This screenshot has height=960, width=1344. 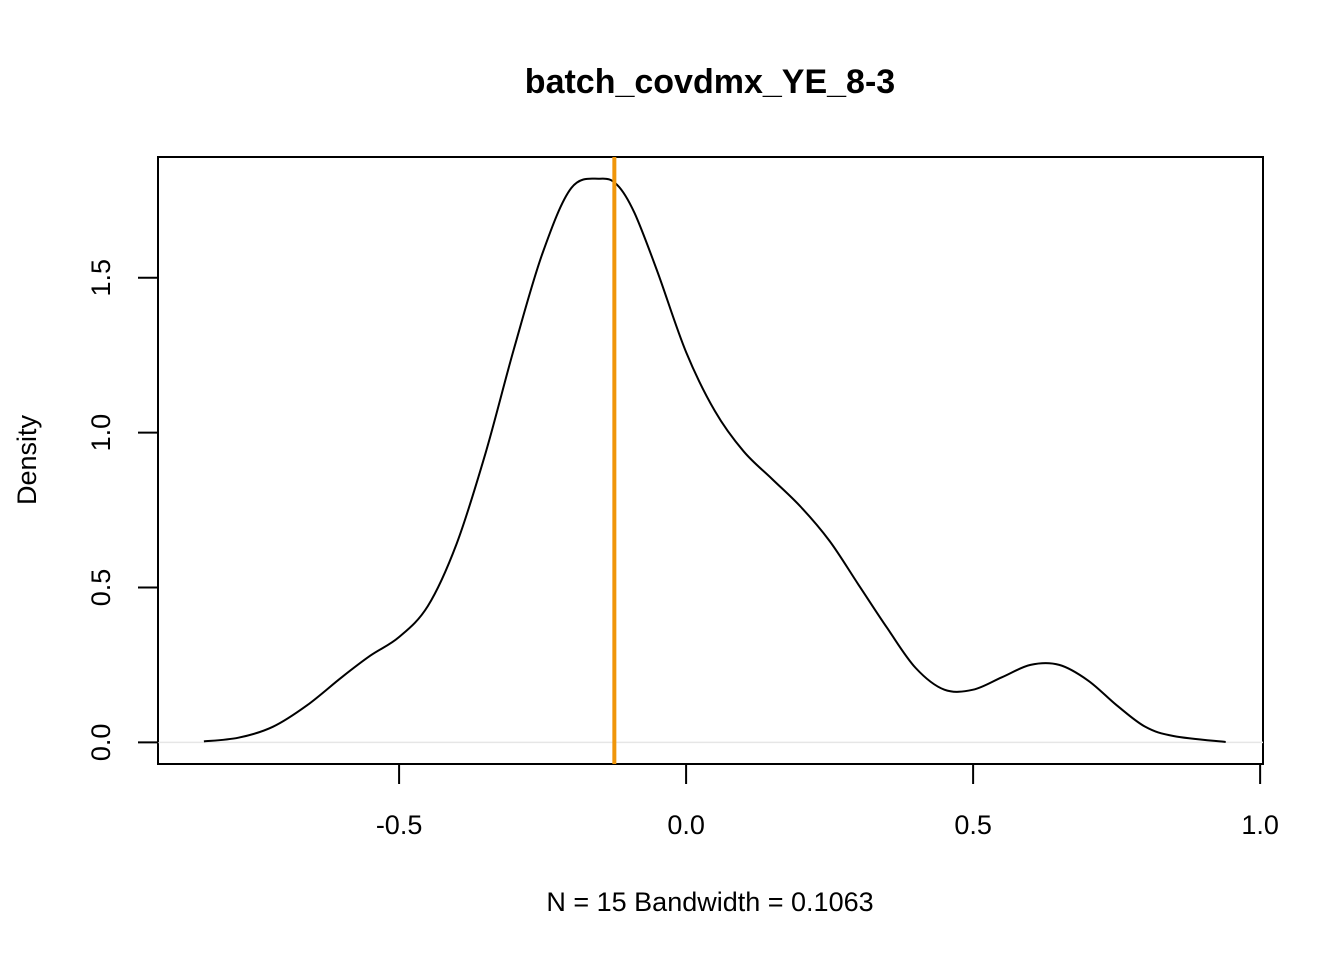 I want to click on x-tick-label: -0.5, so click(x=399, y=825).